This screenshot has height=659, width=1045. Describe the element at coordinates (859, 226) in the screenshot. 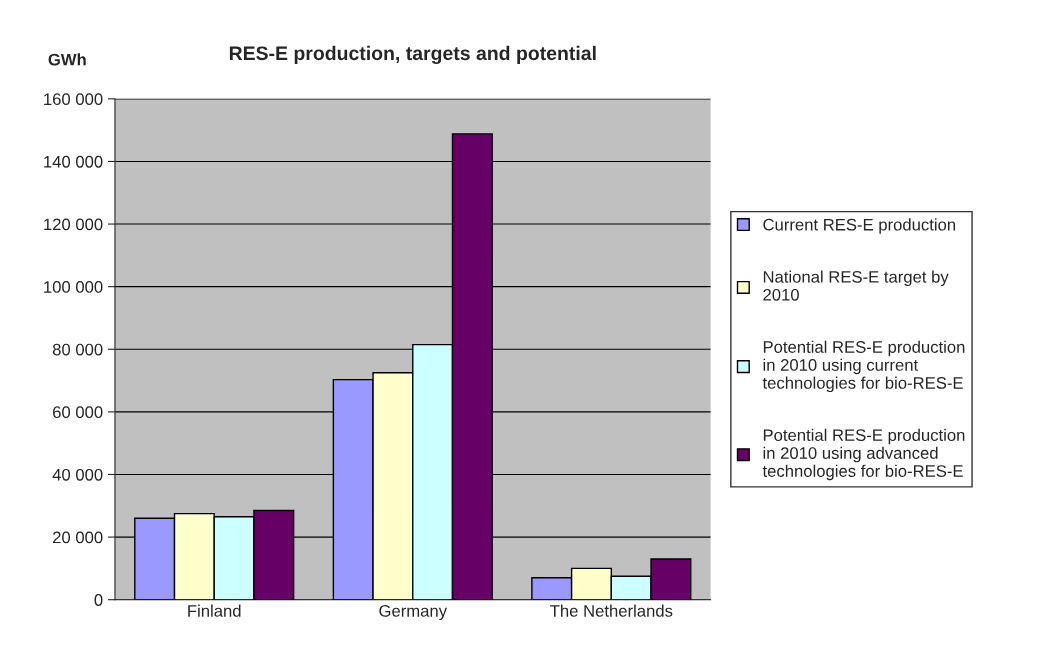

I see `legend-label: Current RES-E production` at that location.